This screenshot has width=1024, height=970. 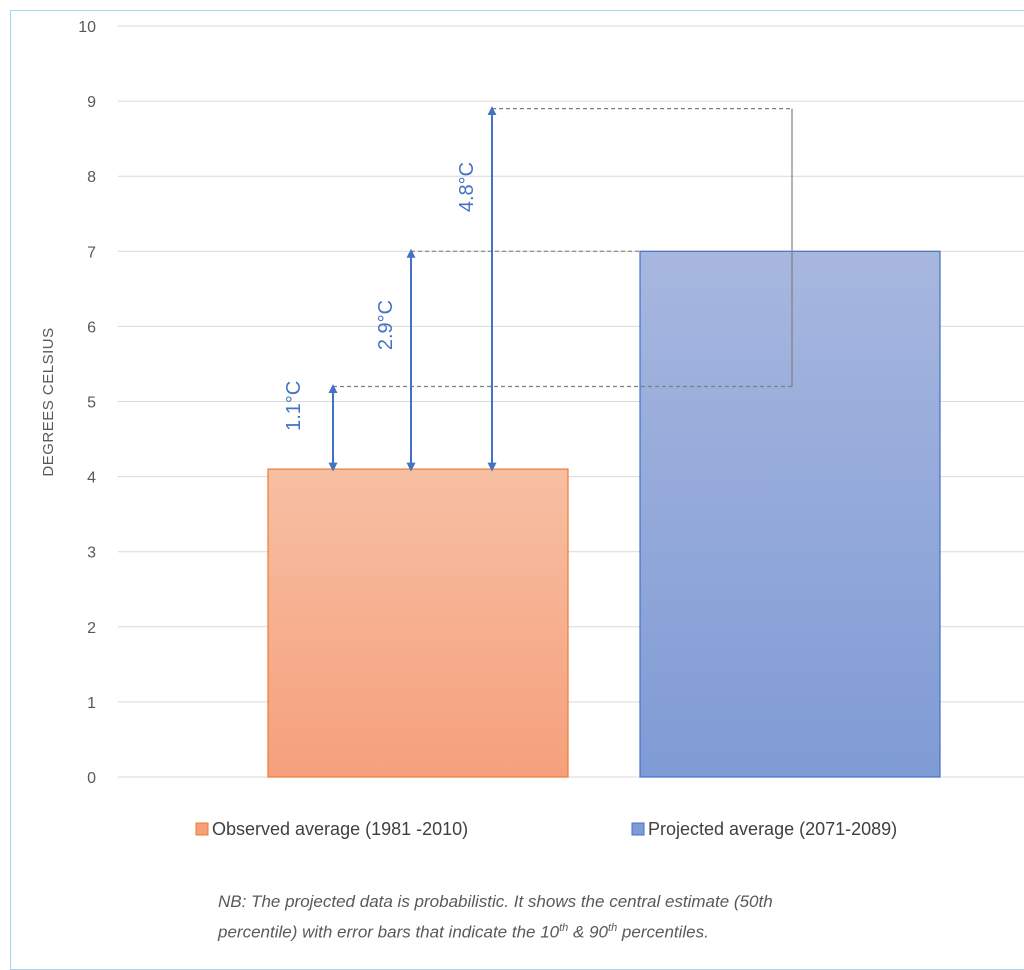 I want to click on y-tick-label: 5, so click(x=91, y=403).